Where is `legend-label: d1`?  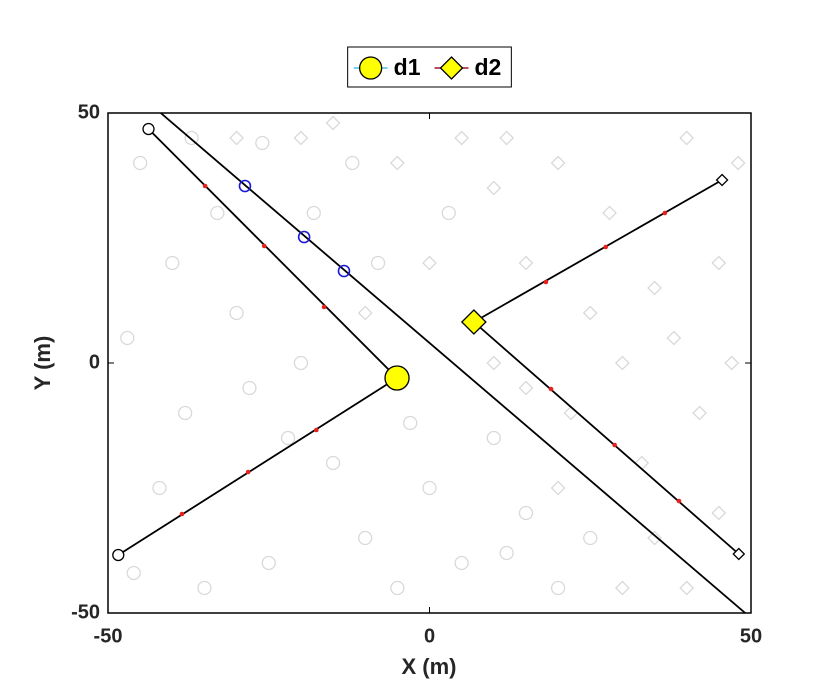
legend-label: d1 is located at coordinates (407, 67).